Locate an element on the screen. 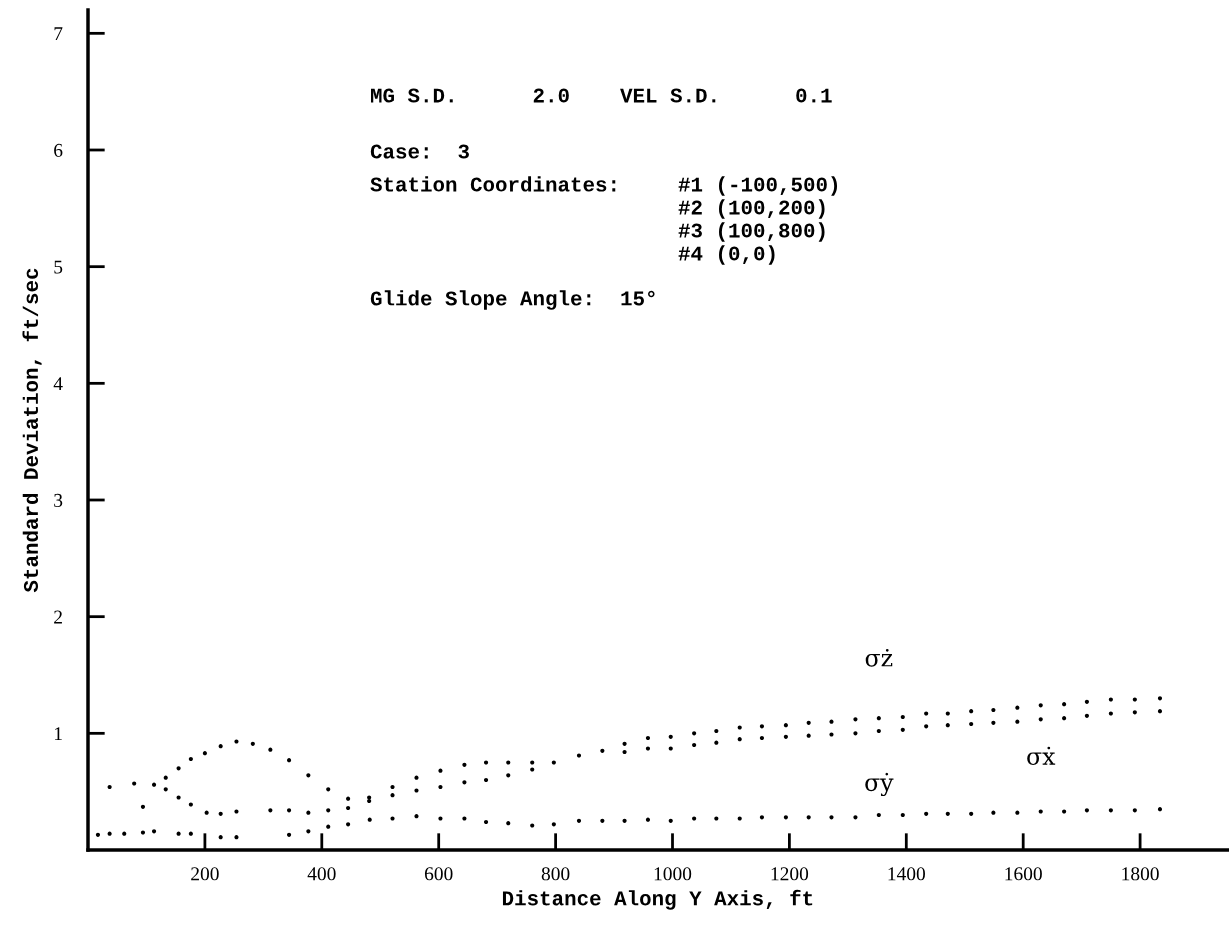 The image size is (1229, 930). x-tick-label: 600 is located at coordinates (438, 874).